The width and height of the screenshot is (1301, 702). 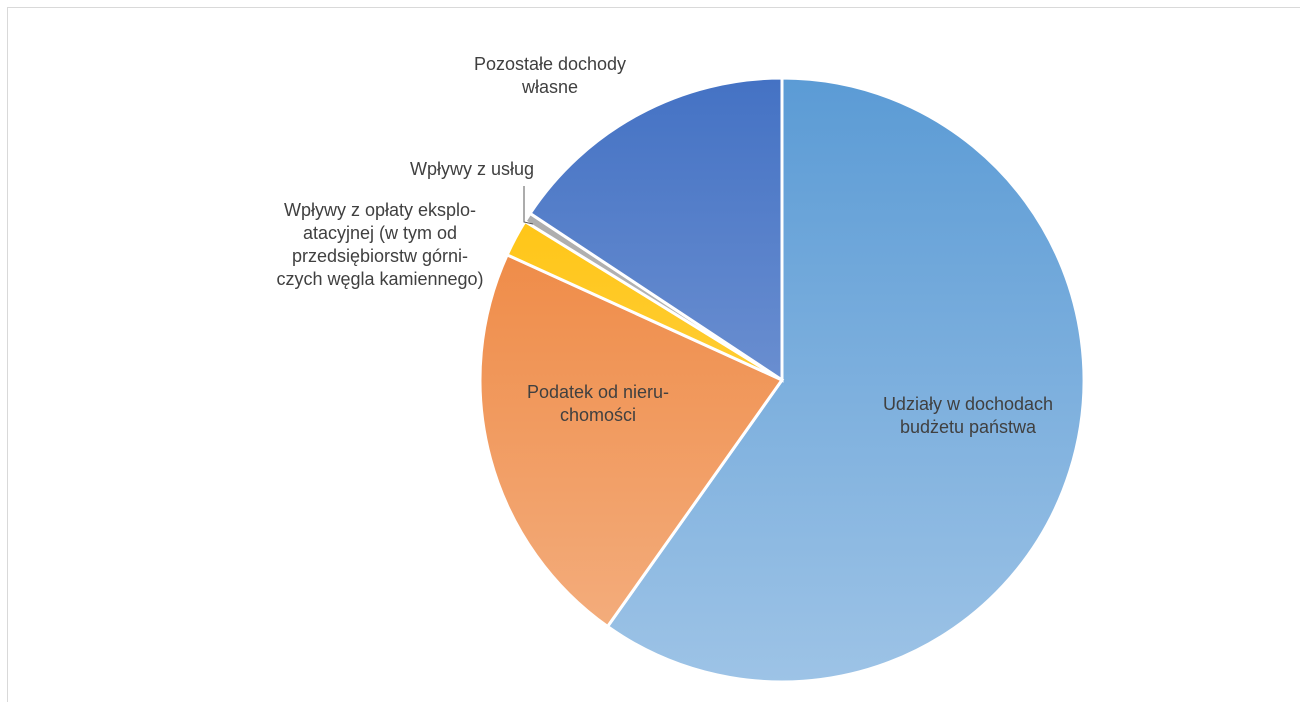 What do you see at coordinates (550, 75) in the screenshot?
I see `slice-label: Pozostałe dochody własne` at bounding box center [550, 75].